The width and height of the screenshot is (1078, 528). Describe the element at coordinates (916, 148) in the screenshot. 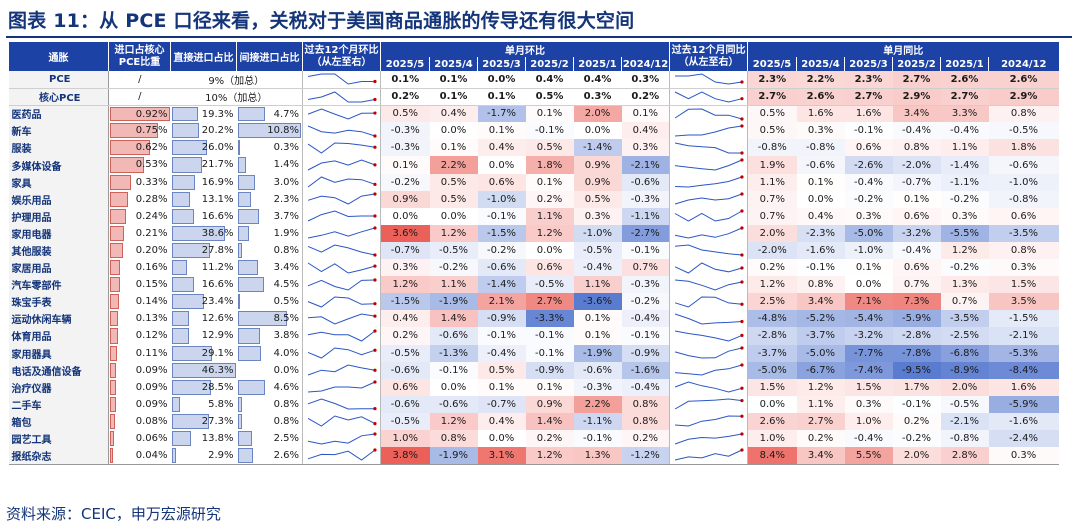

I see `yoy-value-cell: 0.8%` at that location.